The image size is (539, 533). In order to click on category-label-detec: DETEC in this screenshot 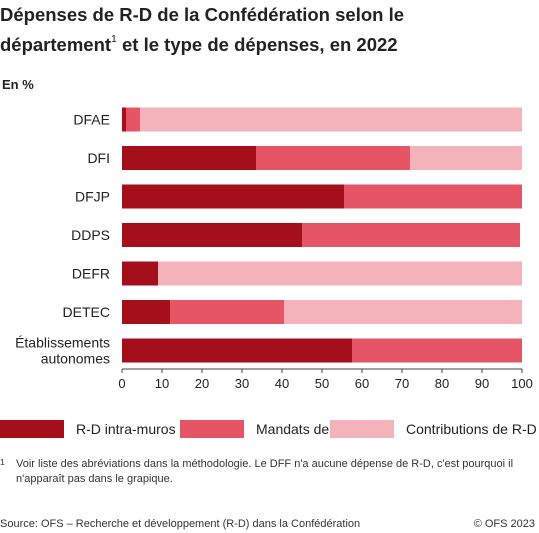, I will do `click(86, 312)`.